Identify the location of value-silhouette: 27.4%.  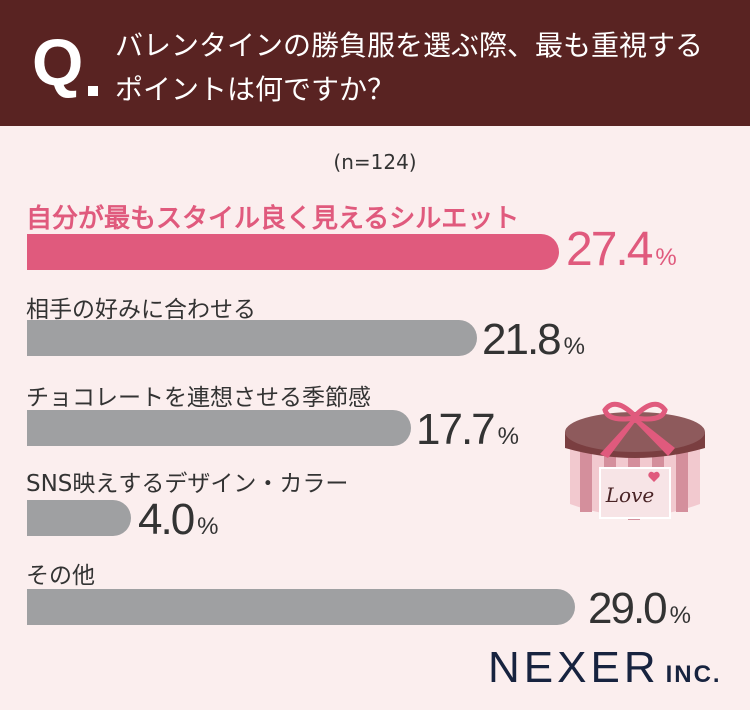
(621, 249).